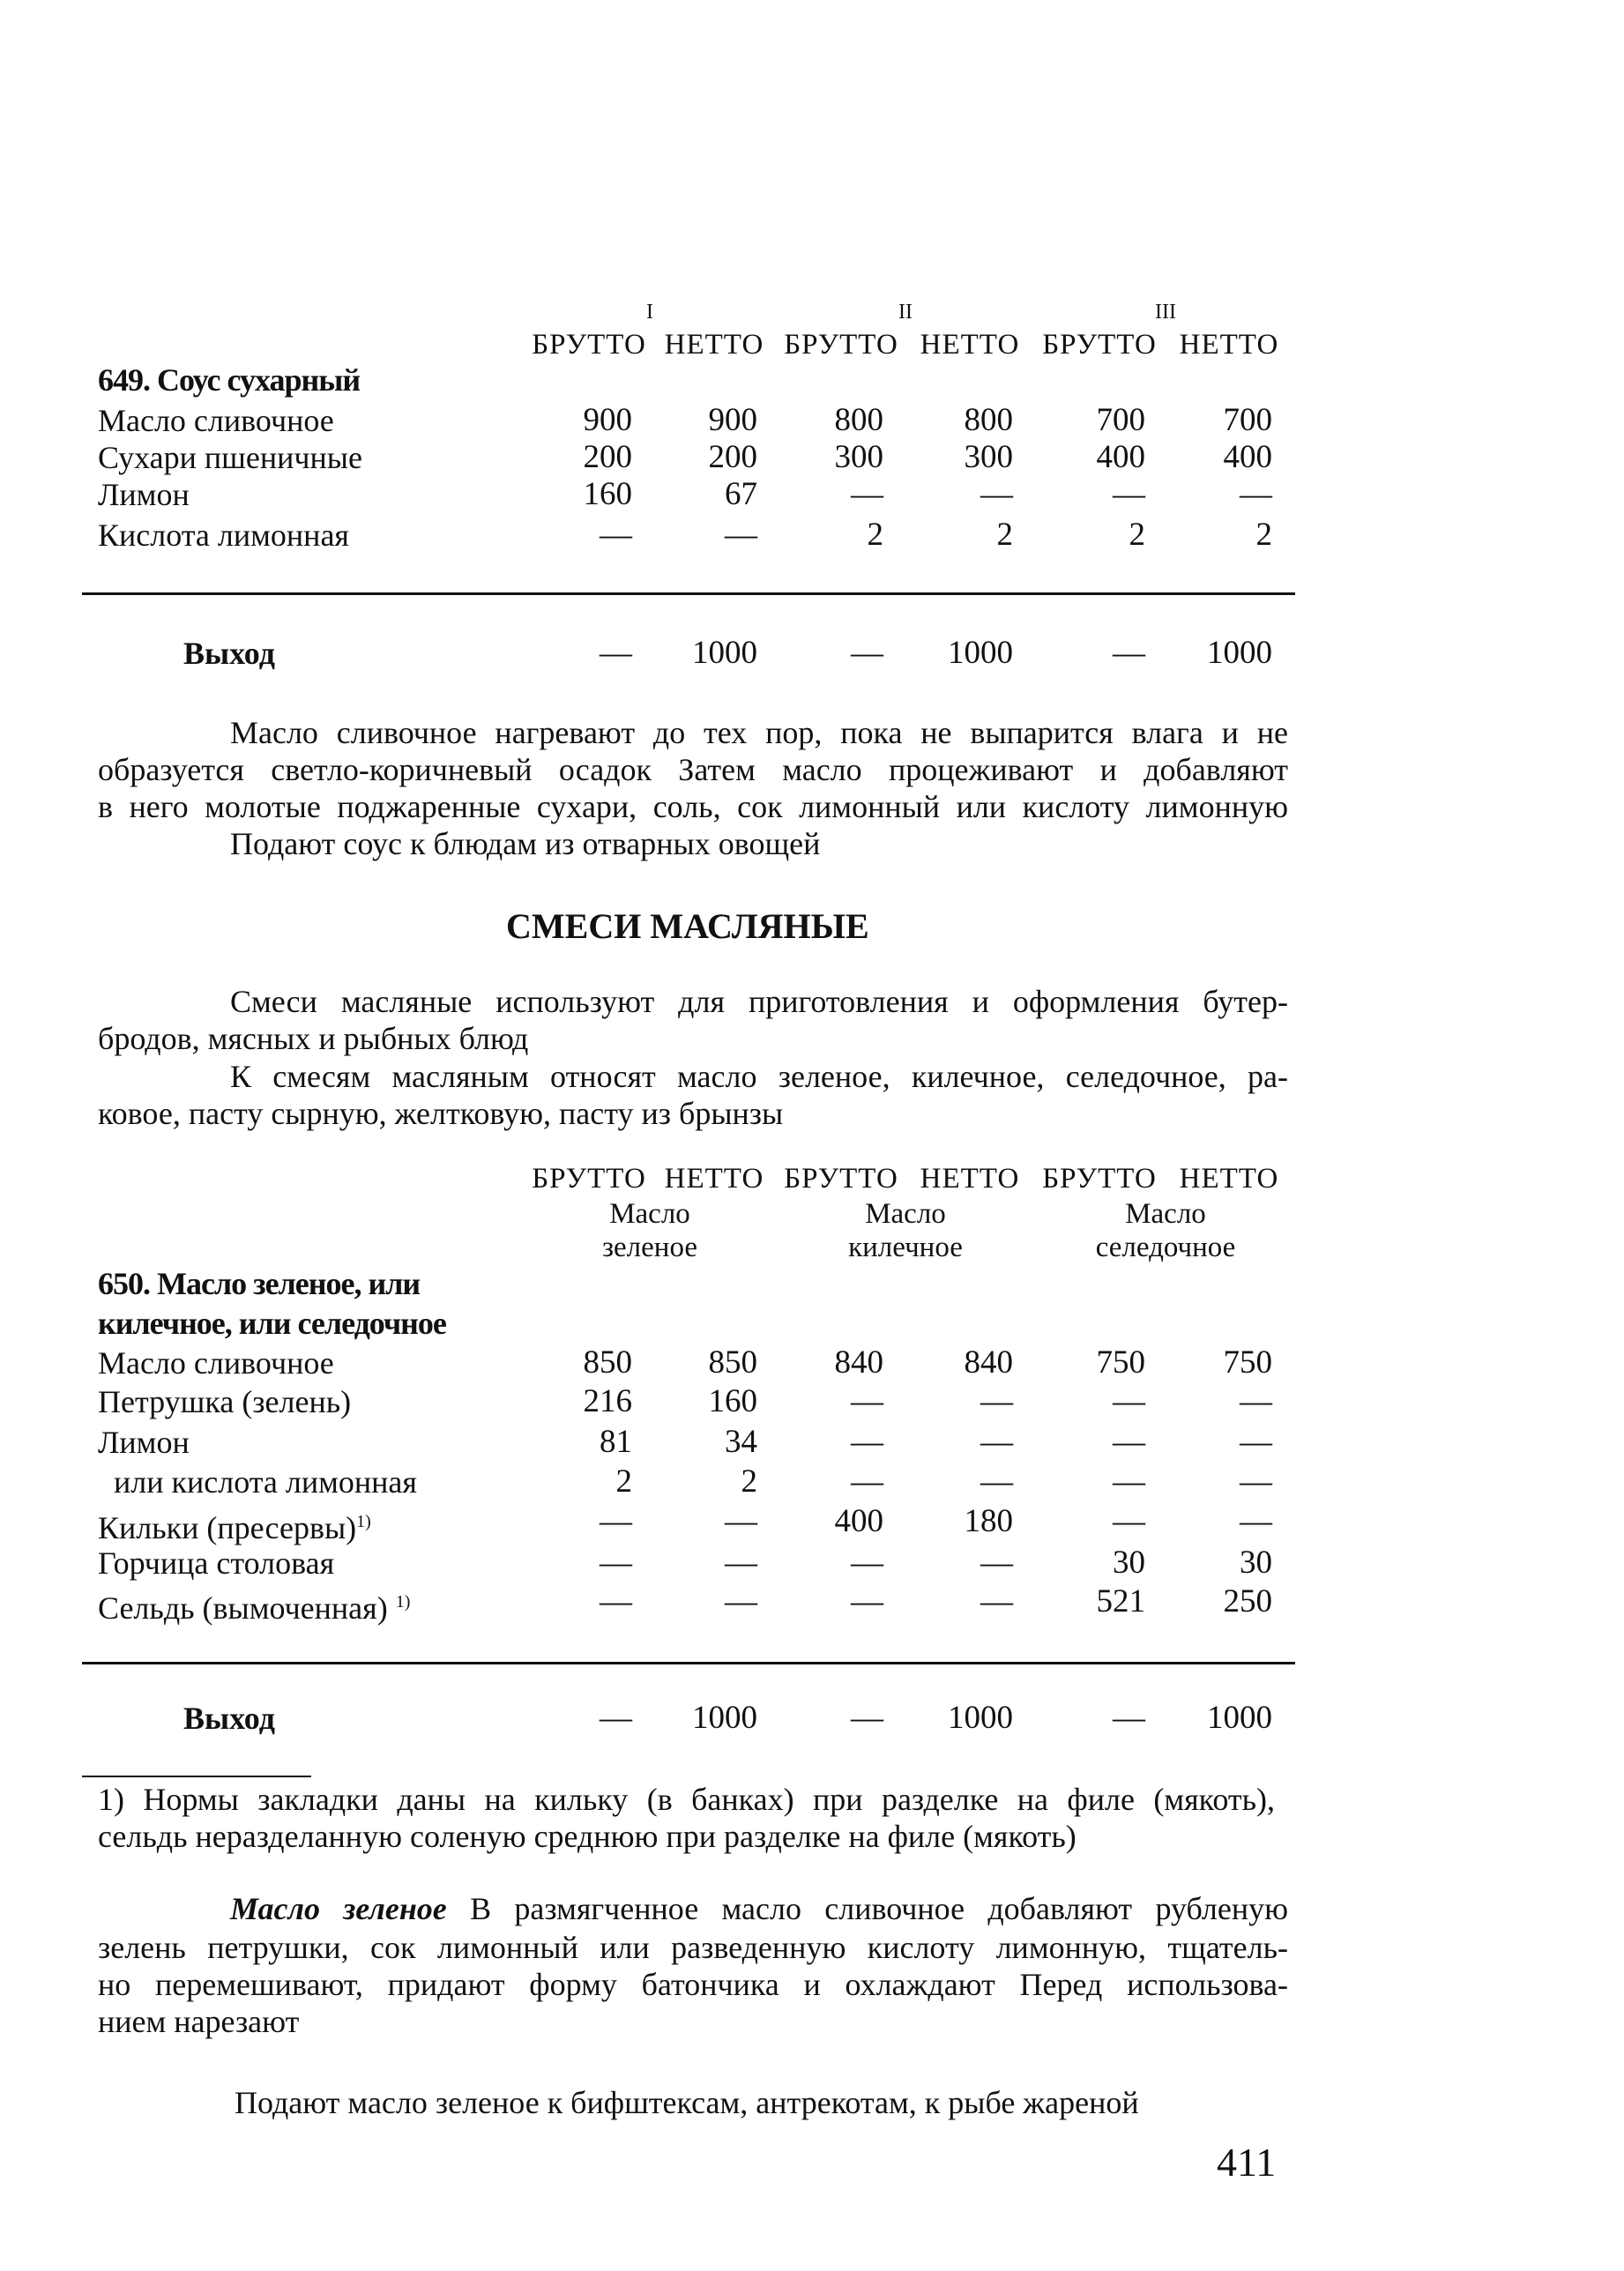  What do you see at coordinates (1165, 312) in the screenshot?
I see `group-header: III` at bounding box center [1165, 312].